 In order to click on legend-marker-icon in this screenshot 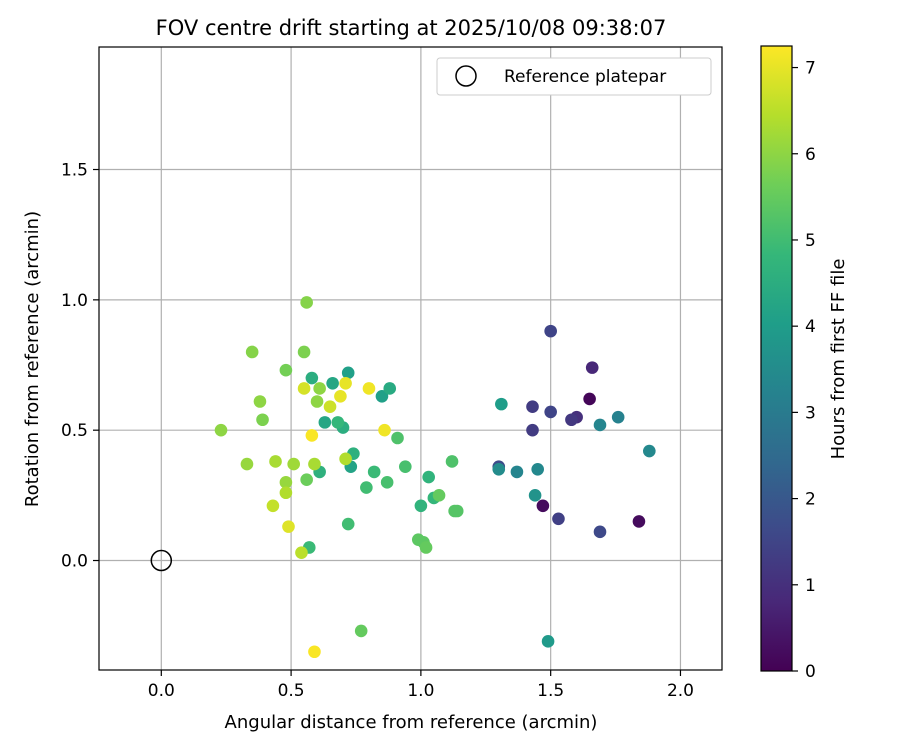, I will do `click(466, 76)`.